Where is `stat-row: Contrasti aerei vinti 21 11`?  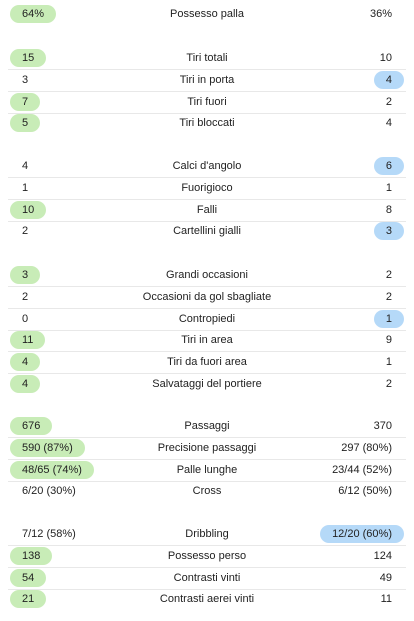 stat-row: Contrasti aerei vinti 21 11 is located at coordinates (207, 599).